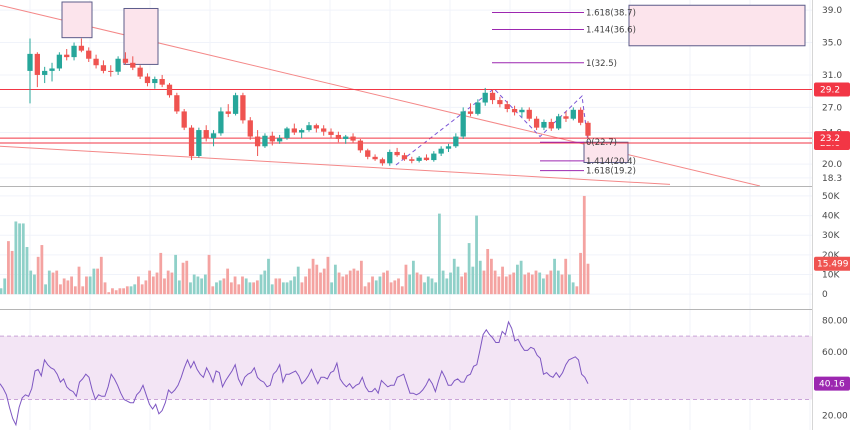 The image size is (850, 430). What do you see at coordinates (832, 11) in the screenshot?
I see `price-tick-label: 39.0` at bounding box center [832, 11].